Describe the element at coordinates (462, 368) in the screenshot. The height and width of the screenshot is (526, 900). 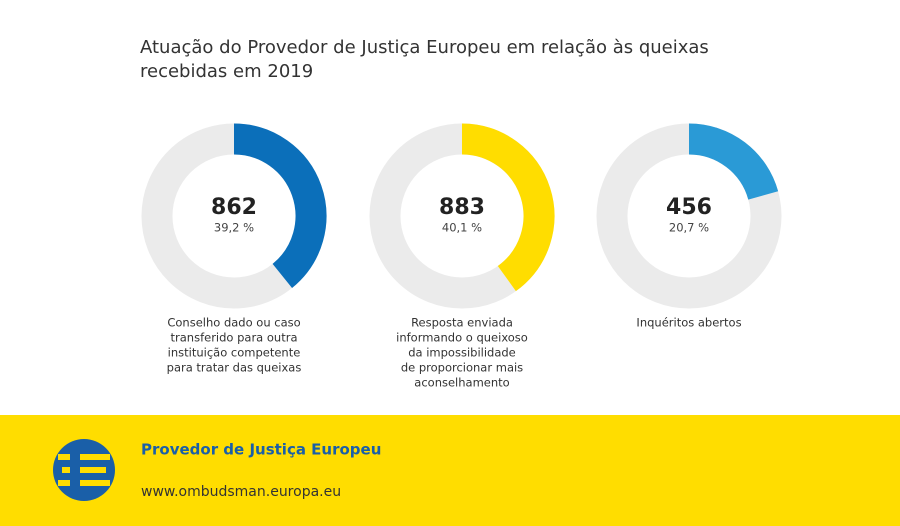
I see `caption-line: de proporcionar mais` at that location.